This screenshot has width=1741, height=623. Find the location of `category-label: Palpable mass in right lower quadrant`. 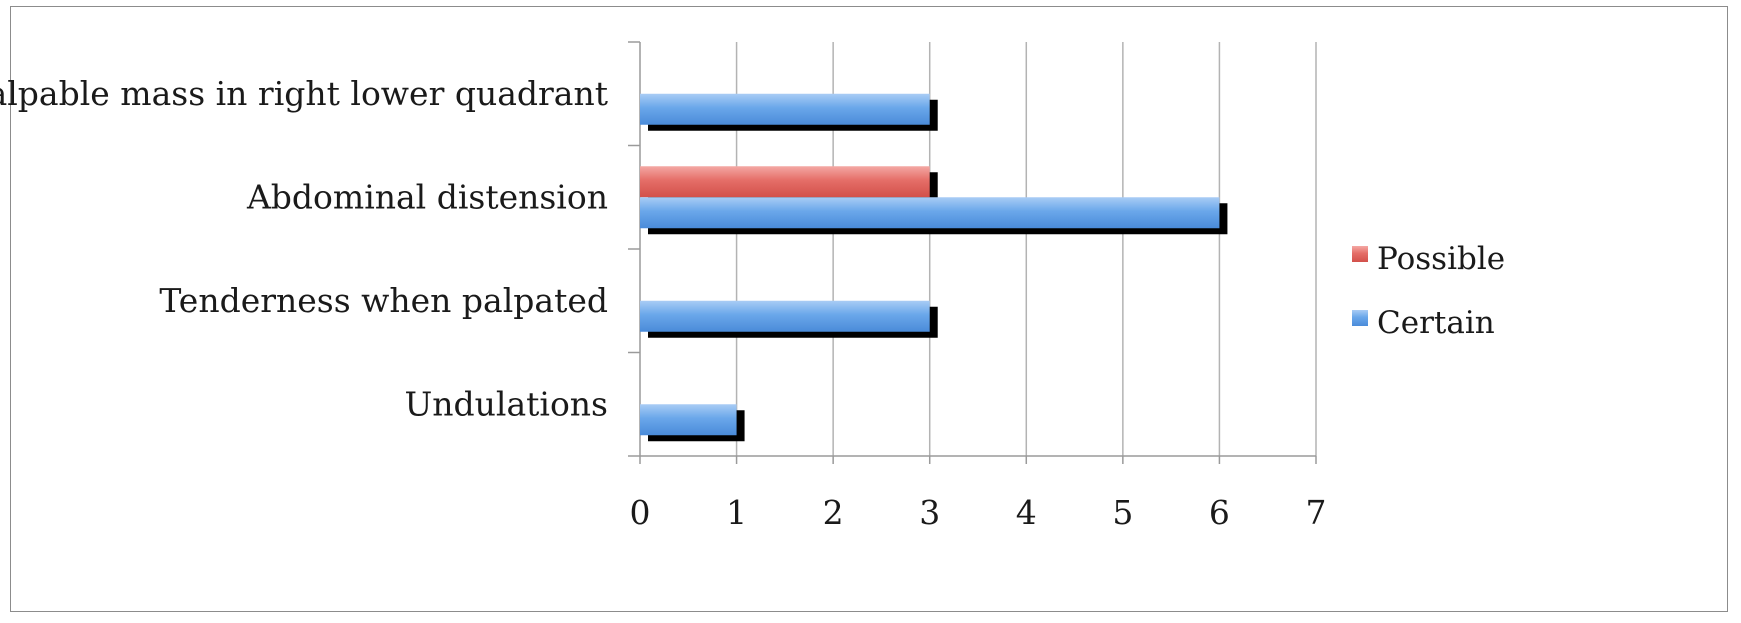

category-label: Palpable mass in right lower quadrant is located at coordinates (304, 93).